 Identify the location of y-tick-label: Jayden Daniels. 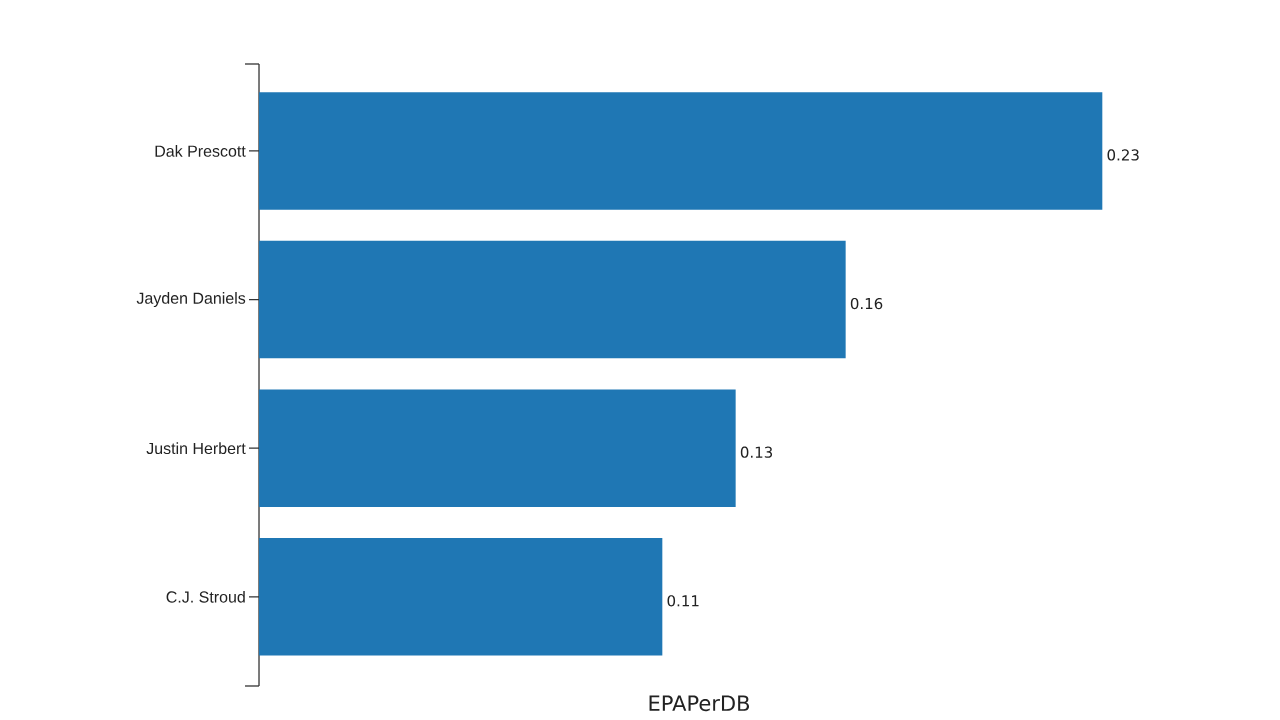
(191, 300).